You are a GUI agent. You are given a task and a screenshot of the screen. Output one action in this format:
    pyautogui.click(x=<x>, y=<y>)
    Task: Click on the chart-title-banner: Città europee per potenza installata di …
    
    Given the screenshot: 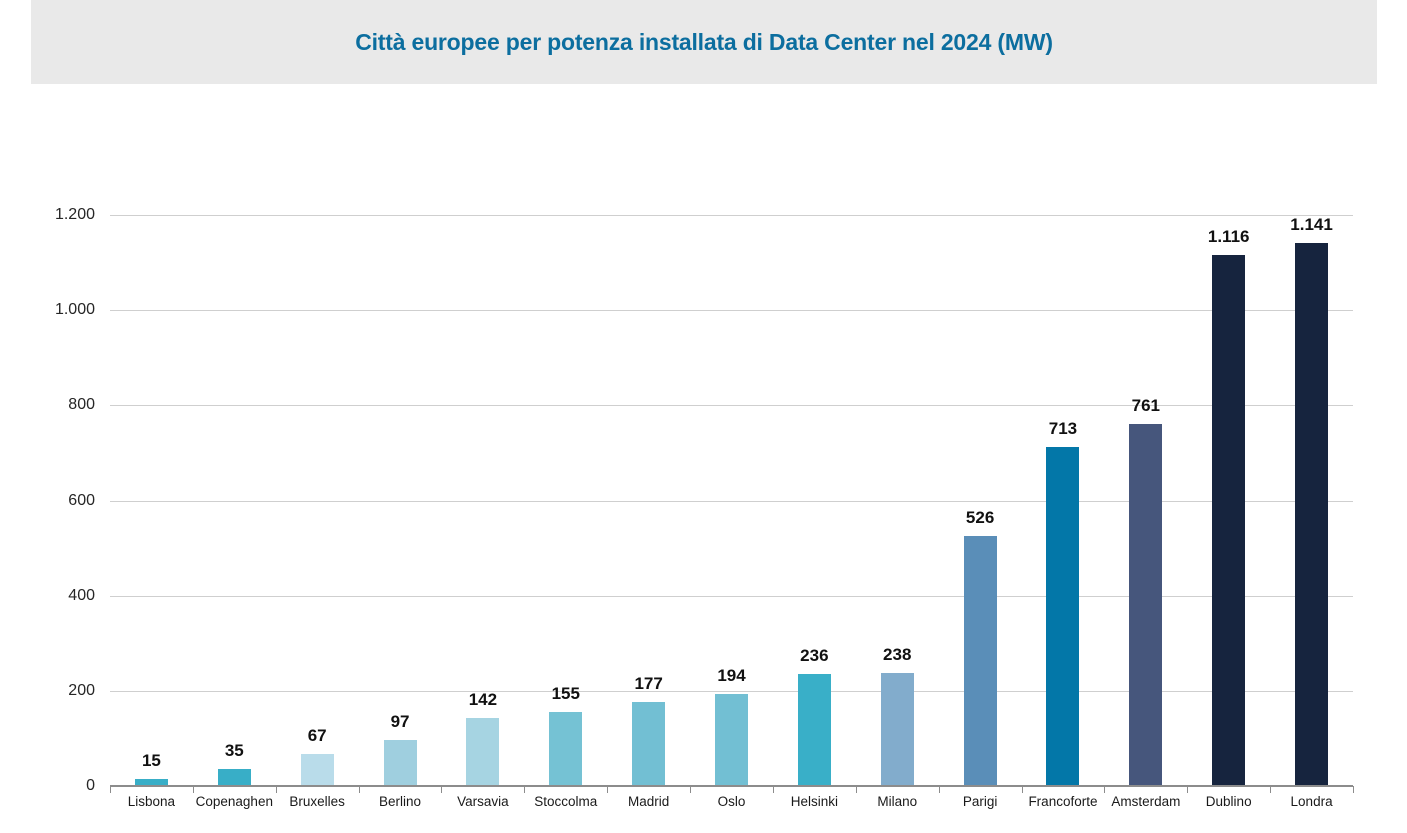 What is the action you would take?
    pyautogui.click(x=704, y=42)
    